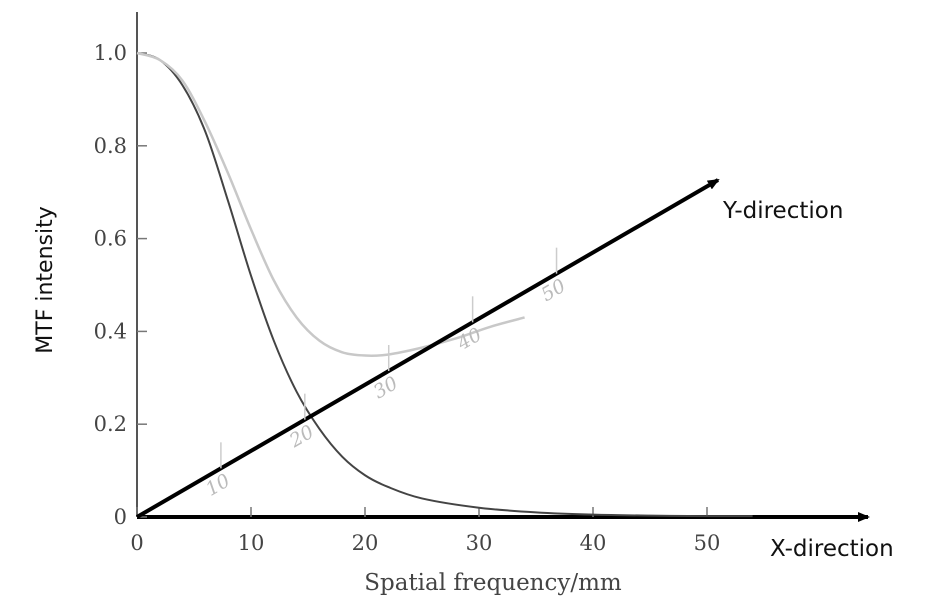 The height and width of the screenshot is (604, 927). I want to click on y-direction-tick-label: 20, so click(301, 437).